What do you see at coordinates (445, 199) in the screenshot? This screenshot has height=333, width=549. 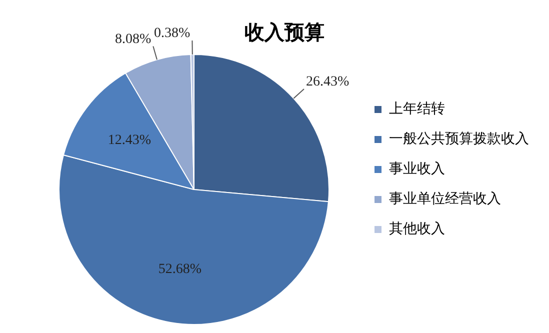 I see `legend-label: 事业单位经营收入` at bounding box center [445, 199].